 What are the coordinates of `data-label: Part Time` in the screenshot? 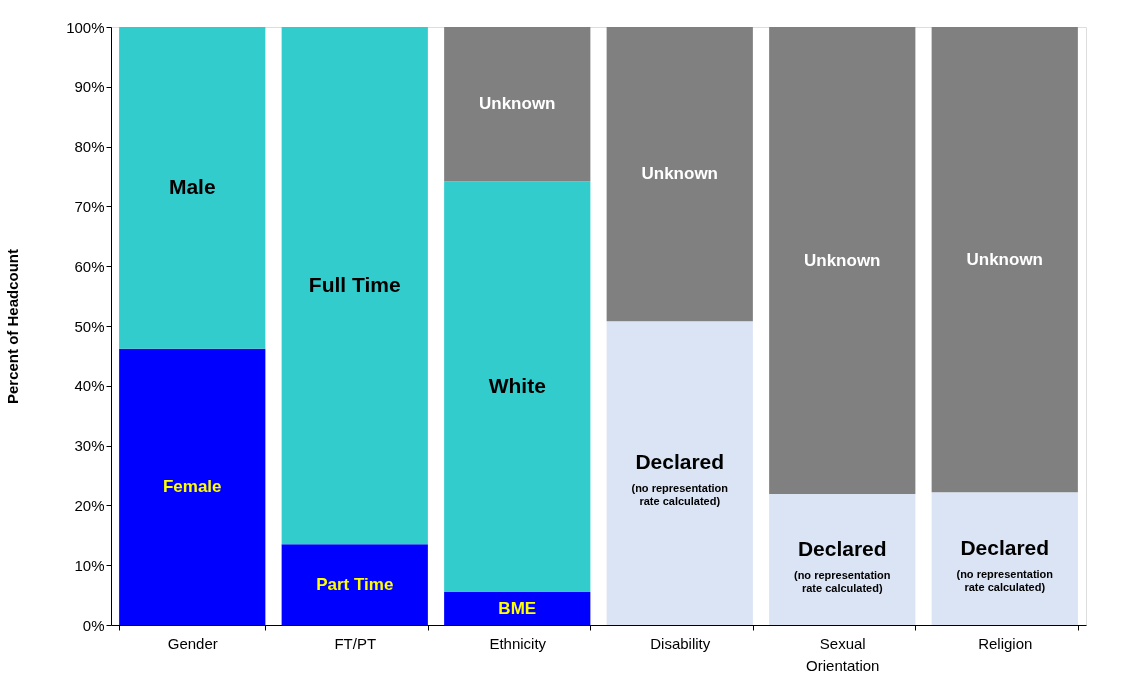 It's located at (355, 584).